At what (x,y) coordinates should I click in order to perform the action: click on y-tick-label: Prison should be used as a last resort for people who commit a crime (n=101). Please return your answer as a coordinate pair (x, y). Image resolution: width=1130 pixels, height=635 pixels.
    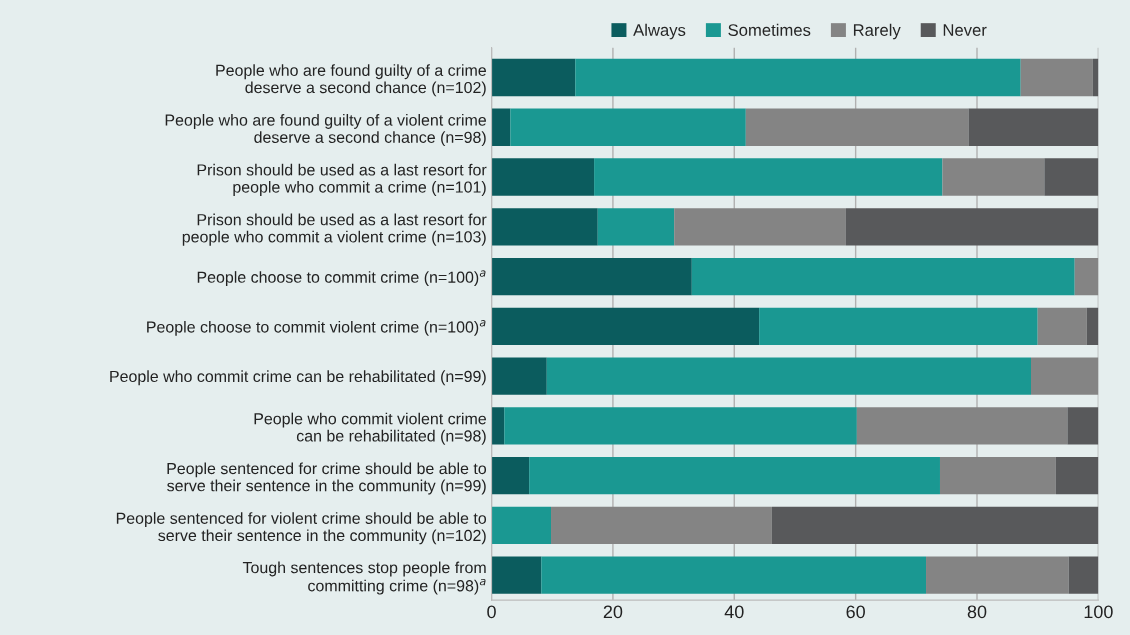
    Looking at the image, I should click on (342, 179).